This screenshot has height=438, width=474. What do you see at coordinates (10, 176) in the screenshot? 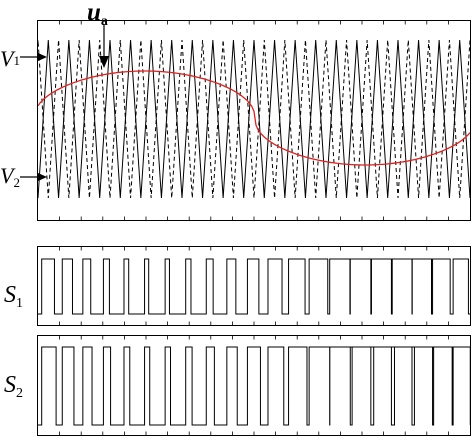
I see `v2-label: V2` at bounding box center [10, 176].